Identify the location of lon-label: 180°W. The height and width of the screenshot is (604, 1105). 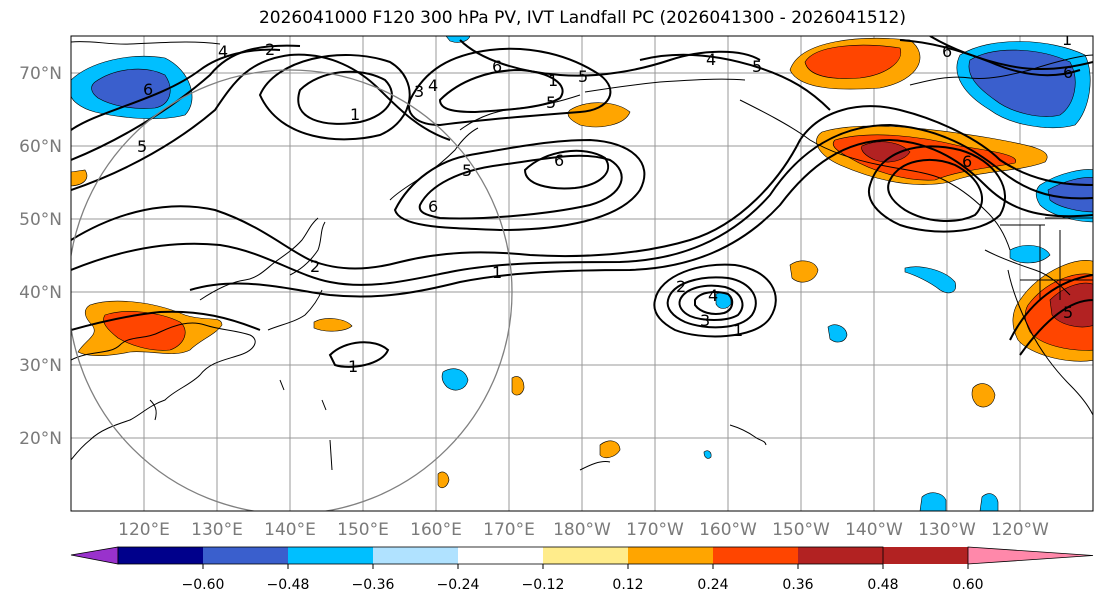
(582, 530).